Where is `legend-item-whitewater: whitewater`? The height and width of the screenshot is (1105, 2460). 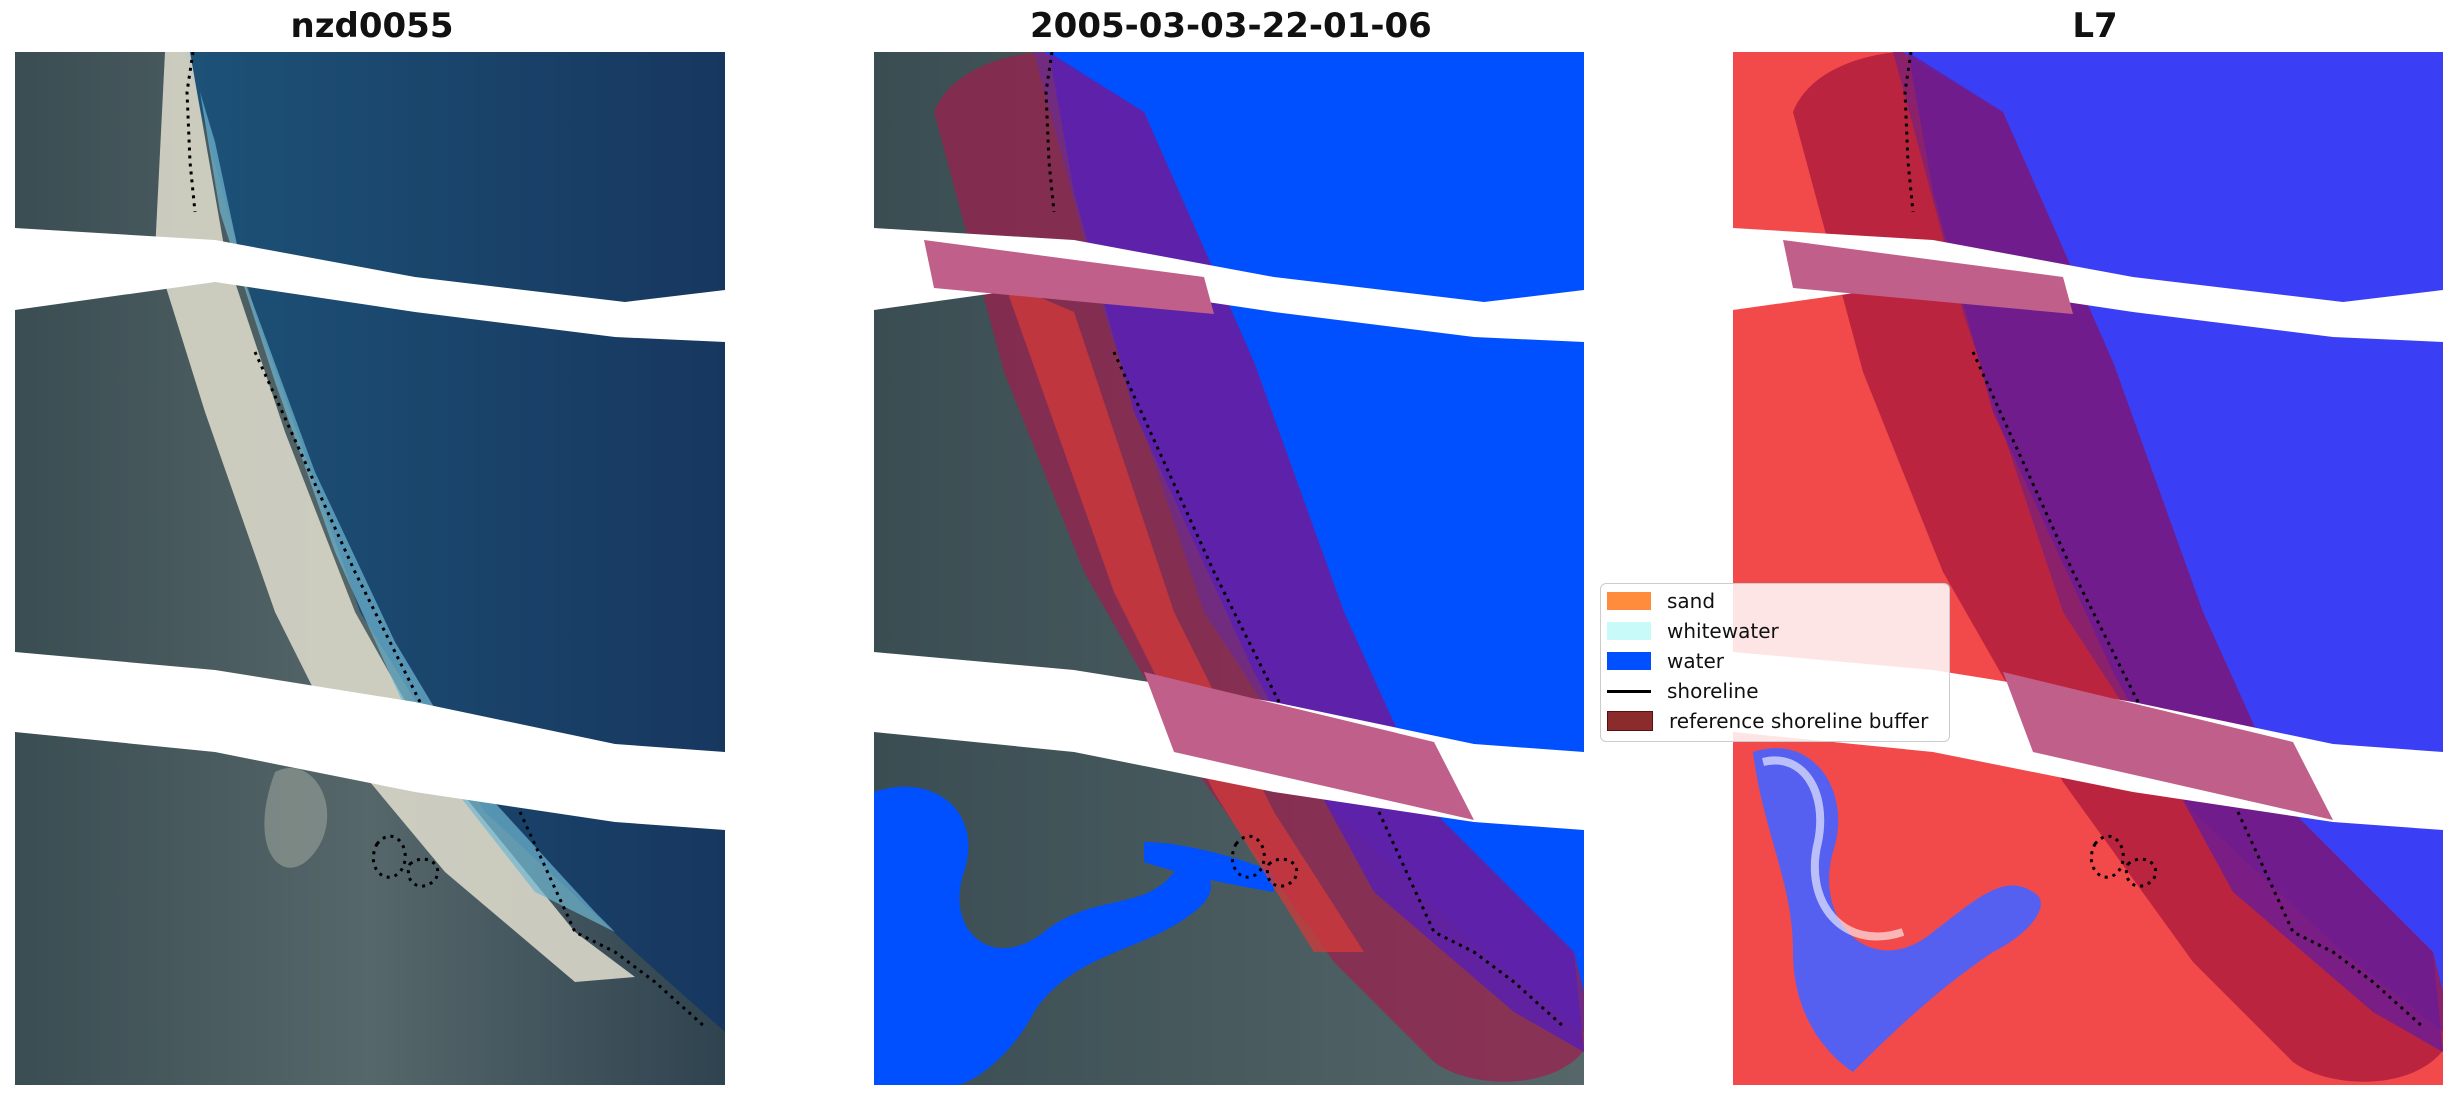 legend-item-whitewater: whitewater is located at coordinates (1693, 631).